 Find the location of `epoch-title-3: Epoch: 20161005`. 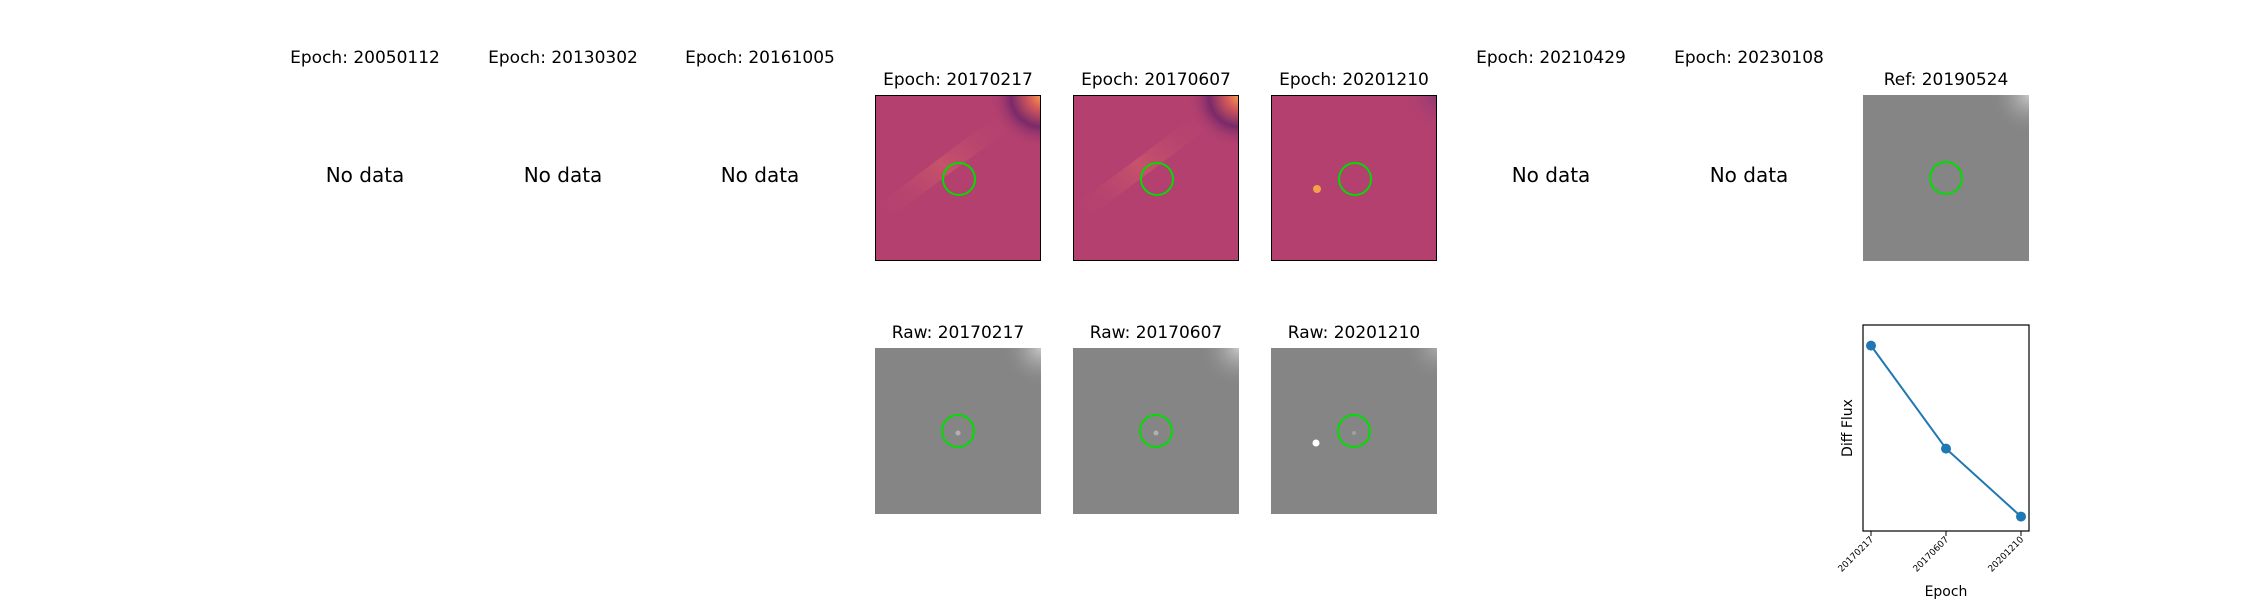

epoch-title-3: Epoch: 20161005 is located at coordinates (760, 58).